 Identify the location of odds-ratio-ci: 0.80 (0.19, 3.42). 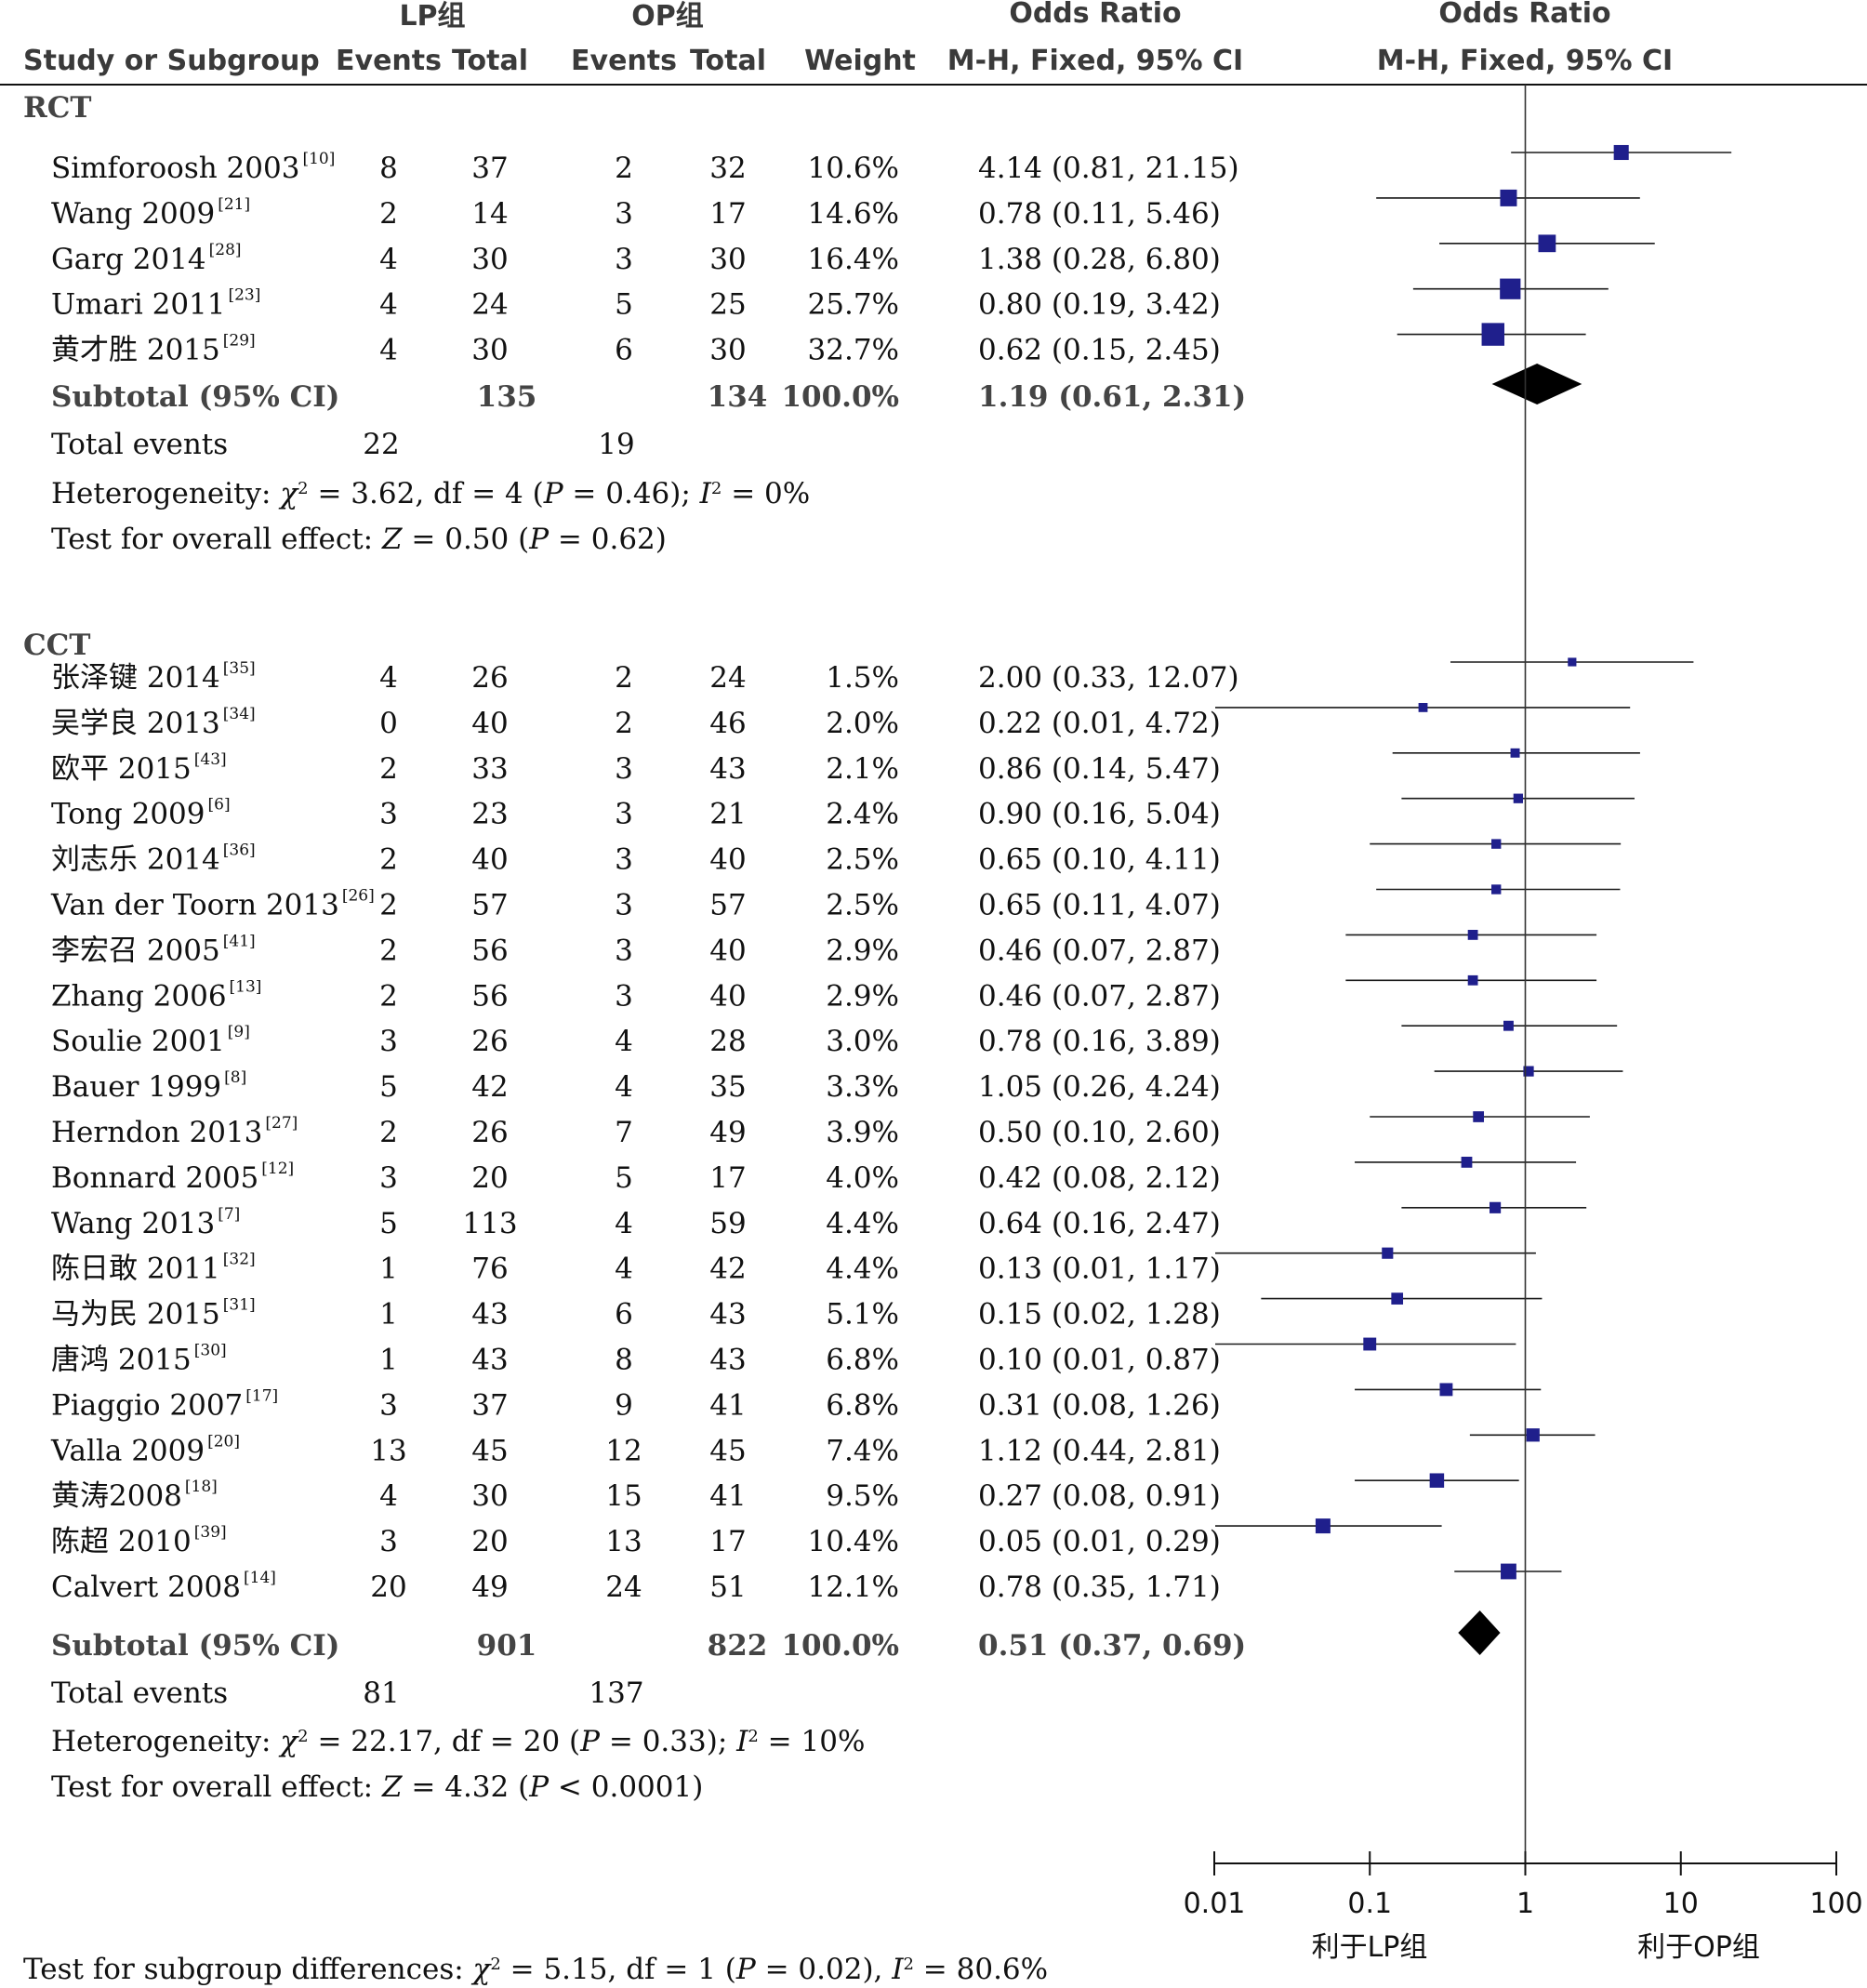
(1099, 305).